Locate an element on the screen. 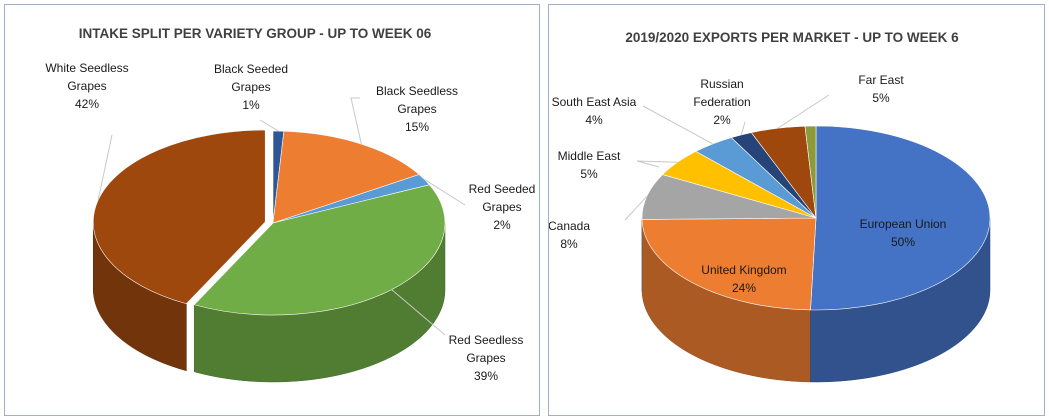 This screenshot has height=418, width=1049. data-label-canada: Canada 8% is located at coordinates (569, 235).